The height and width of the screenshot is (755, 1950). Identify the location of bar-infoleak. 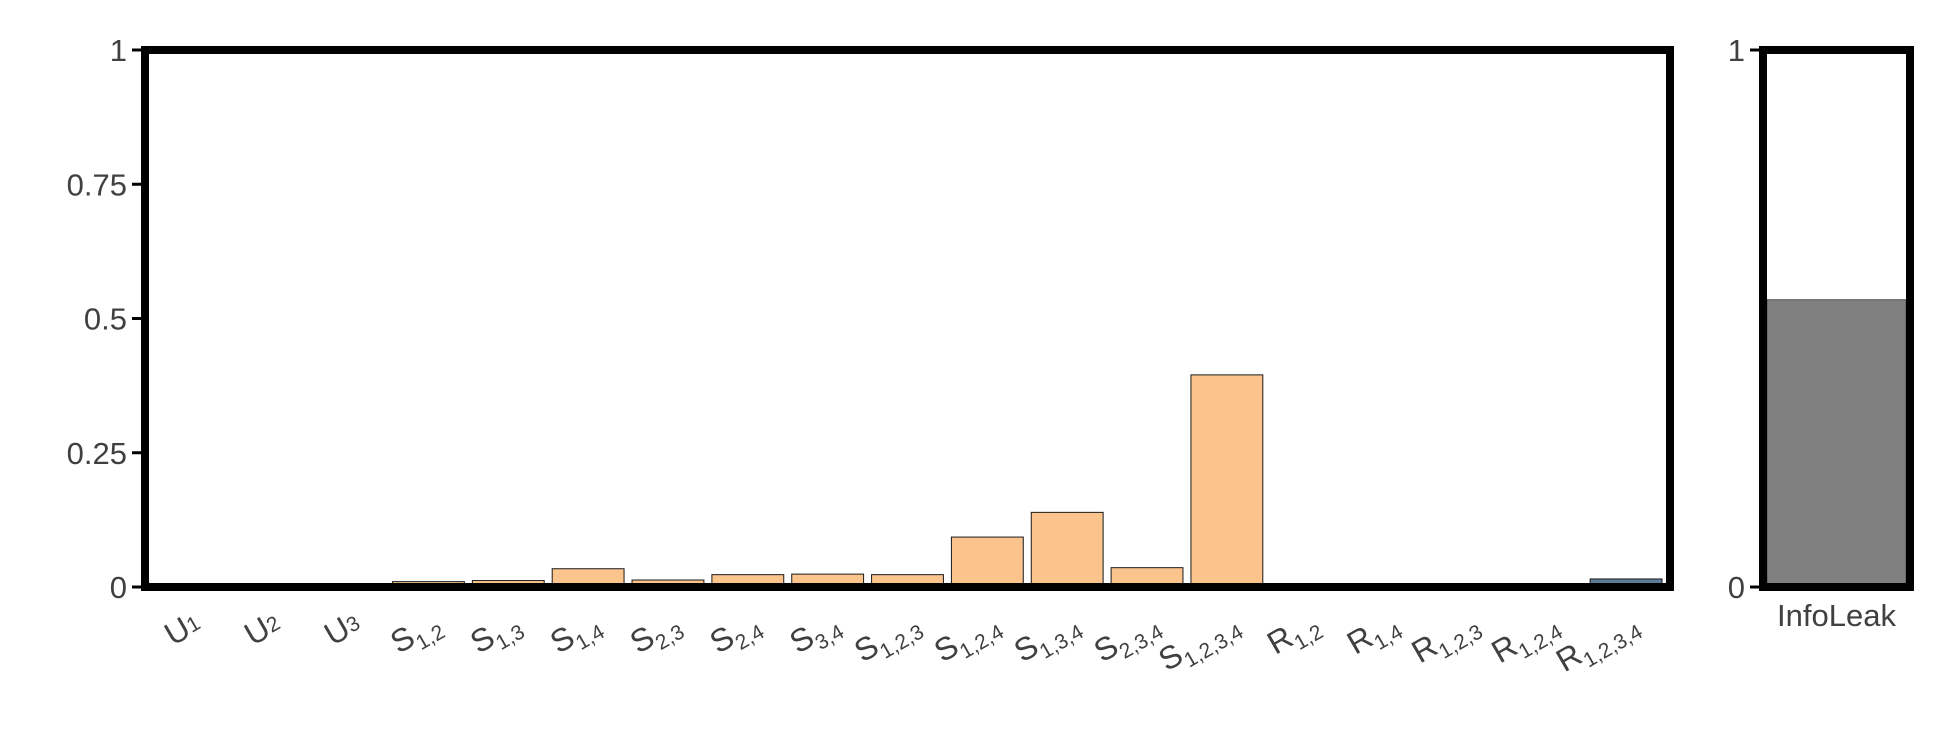
(1836, 443).